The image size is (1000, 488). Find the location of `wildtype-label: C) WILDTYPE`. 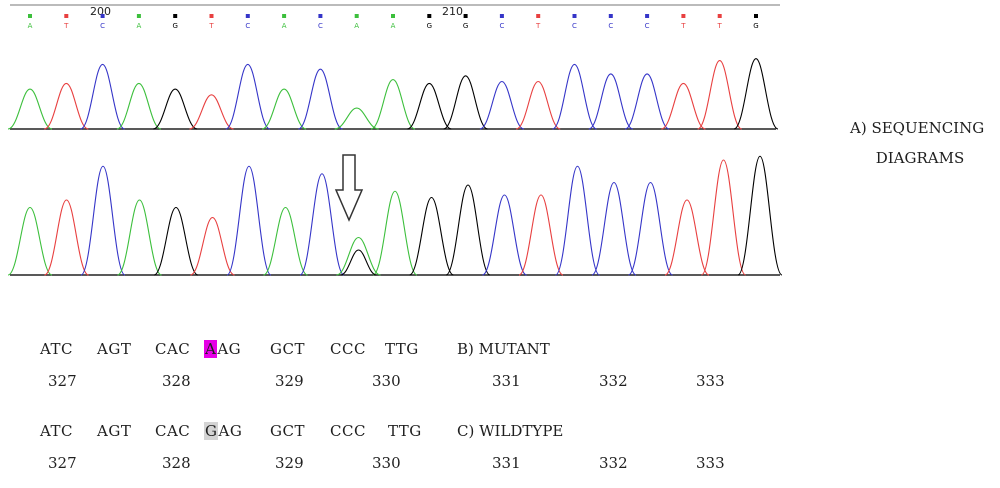

wildtype-label: C) WILDTYPE is located at coordinates (510, 431).